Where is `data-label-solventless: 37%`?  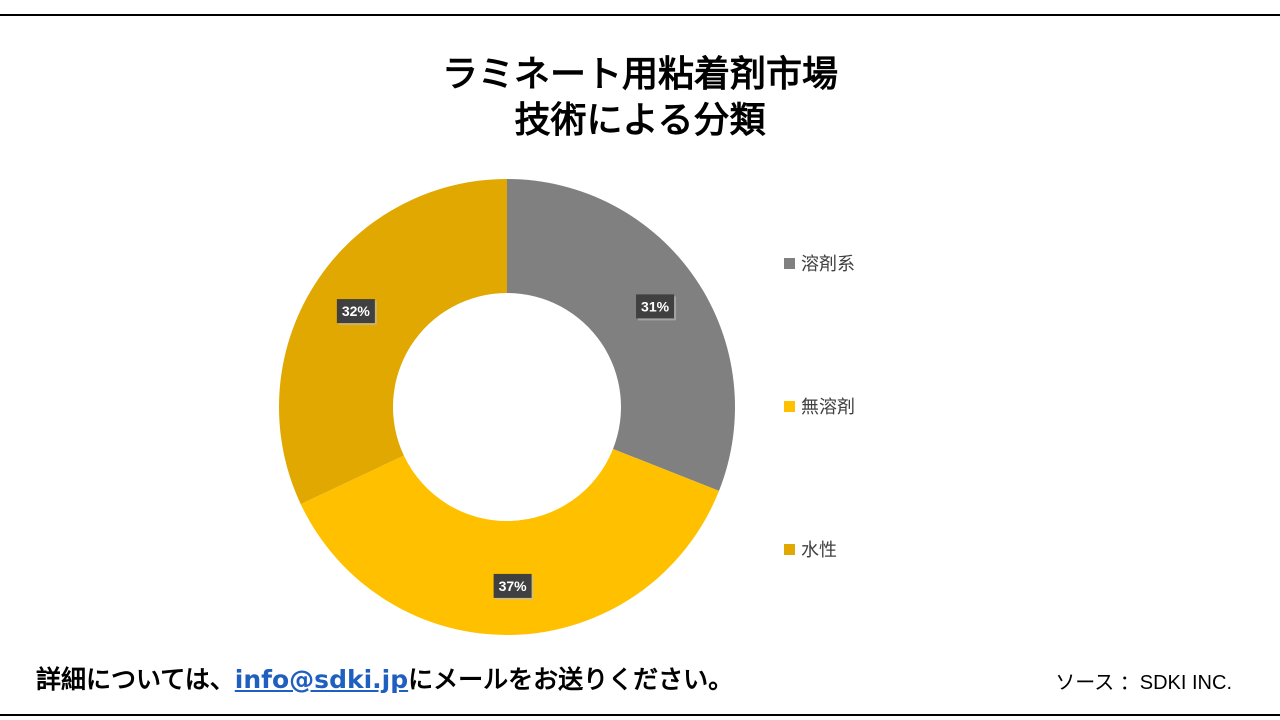 data-label-solventless: 37% is located at coordinates (513, 586).